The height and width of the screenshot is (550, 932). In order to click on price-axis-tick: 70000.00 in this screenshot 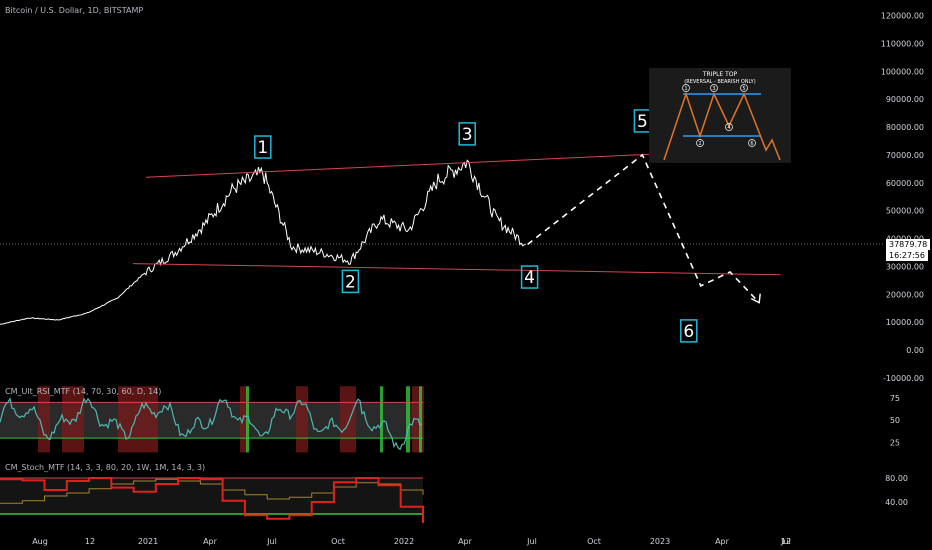, I will do `click(905, 155)`.